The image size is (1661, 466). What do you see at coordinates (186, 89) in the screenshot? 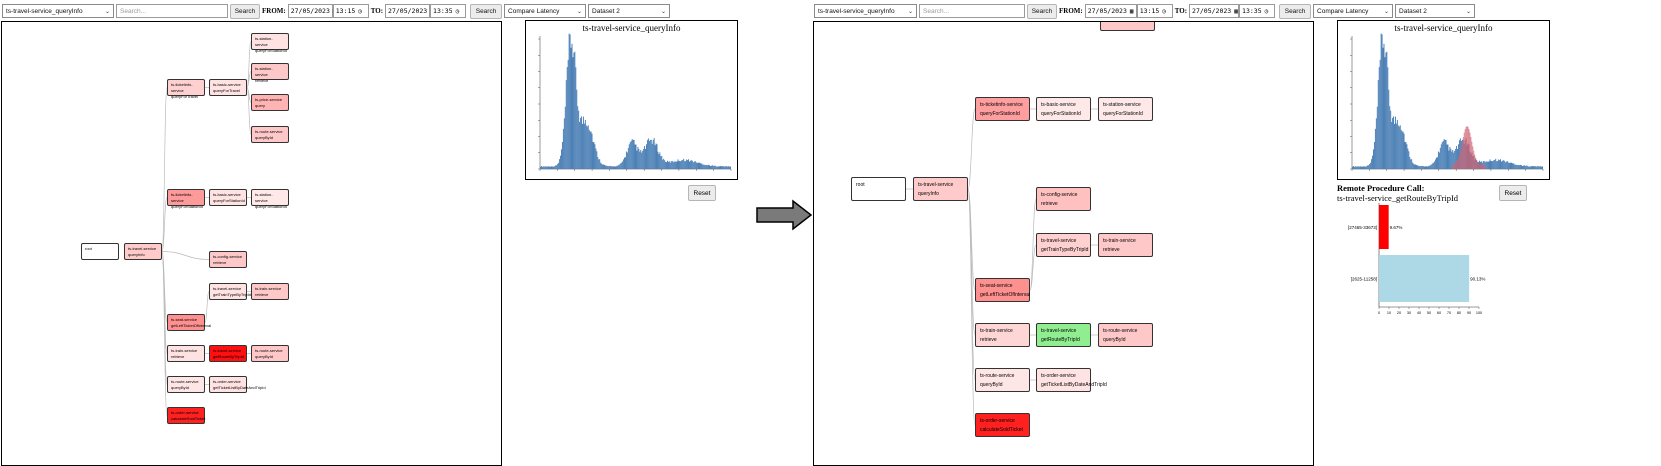
I see `tree-node: ts-ticketinfo-service queryForTravel` at bounding box center [186, 89].